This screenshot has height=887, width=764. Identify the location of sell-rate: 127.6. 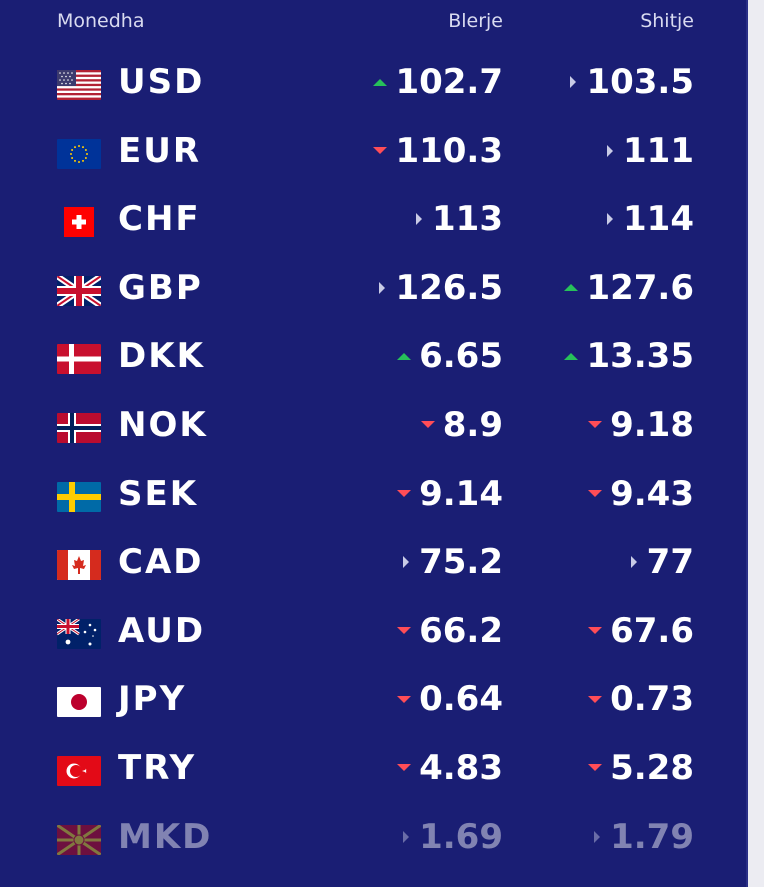
(629, 288).